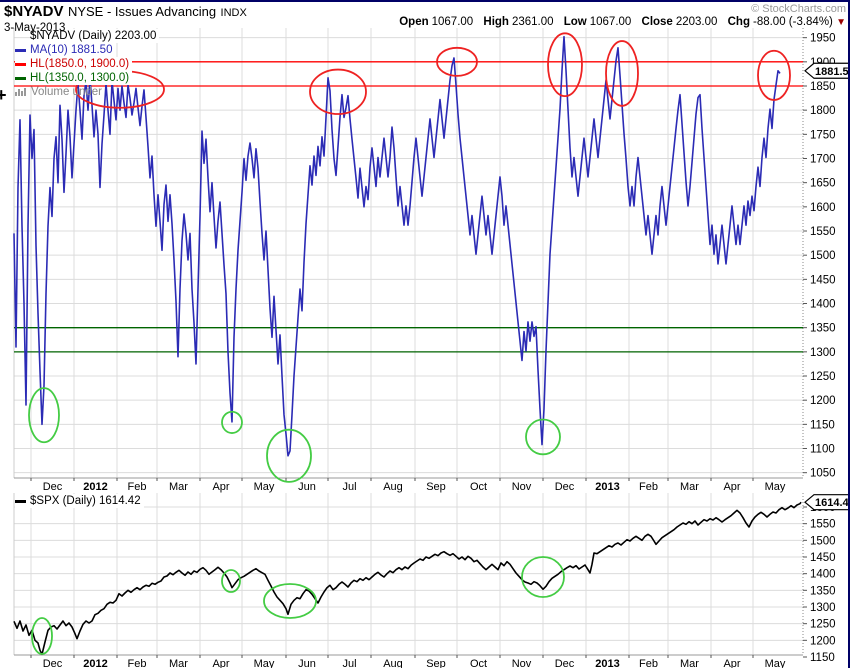 This screenshot has width=850, height=668. Describe the element at coordinates (823, 280) in the screenshot. I see `y-axis-label: 1450` at that location.